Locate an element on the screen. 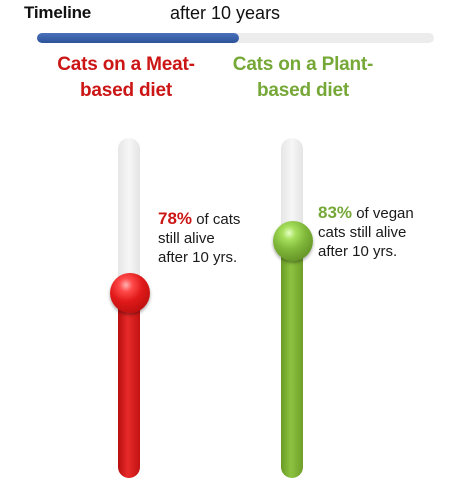  plant-caption-line2: cats still alive is located at coordinates (362, 232).